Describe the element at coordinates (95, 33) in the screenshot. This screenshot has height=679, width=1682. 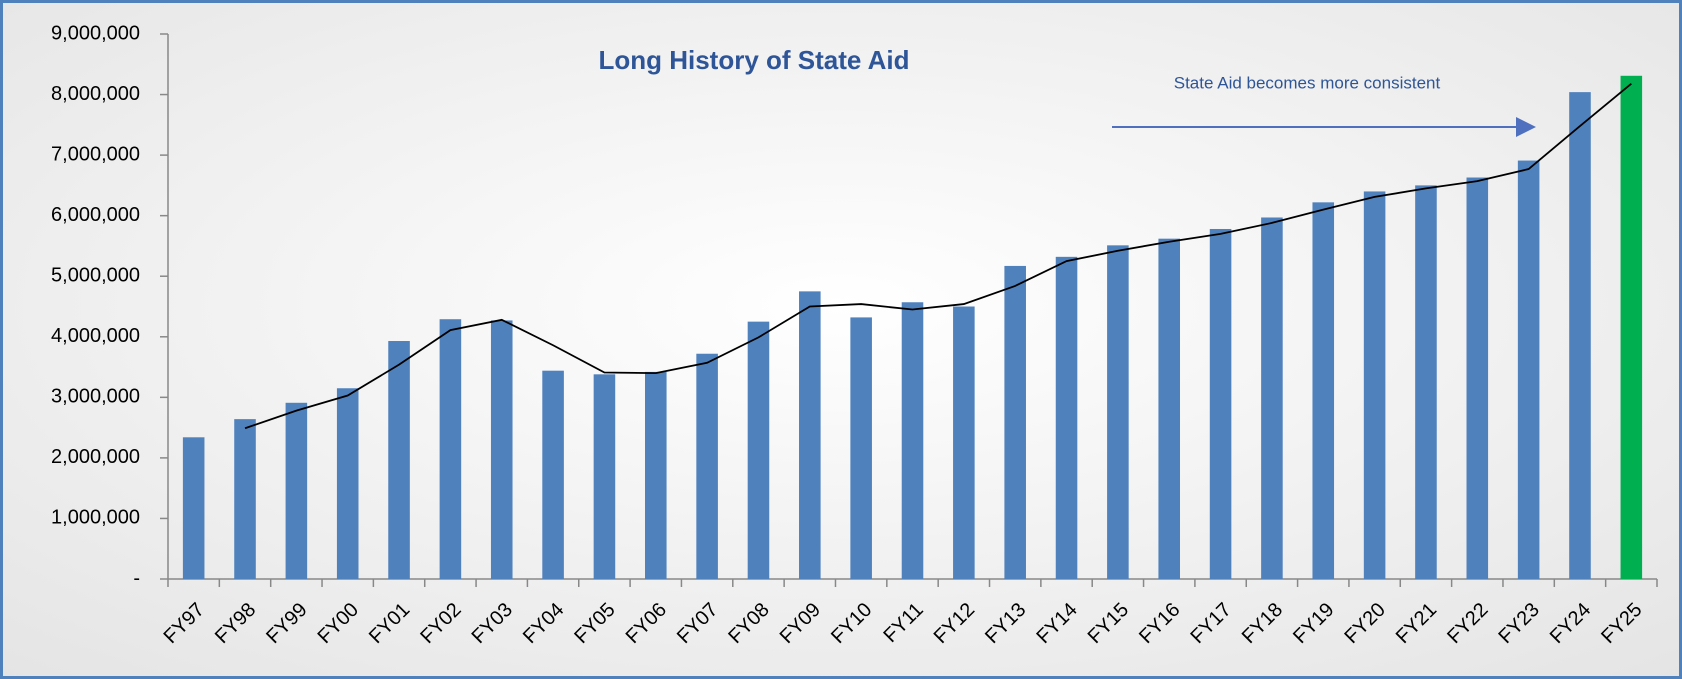
I see `y-tick-label: 9,000,000` at that location.